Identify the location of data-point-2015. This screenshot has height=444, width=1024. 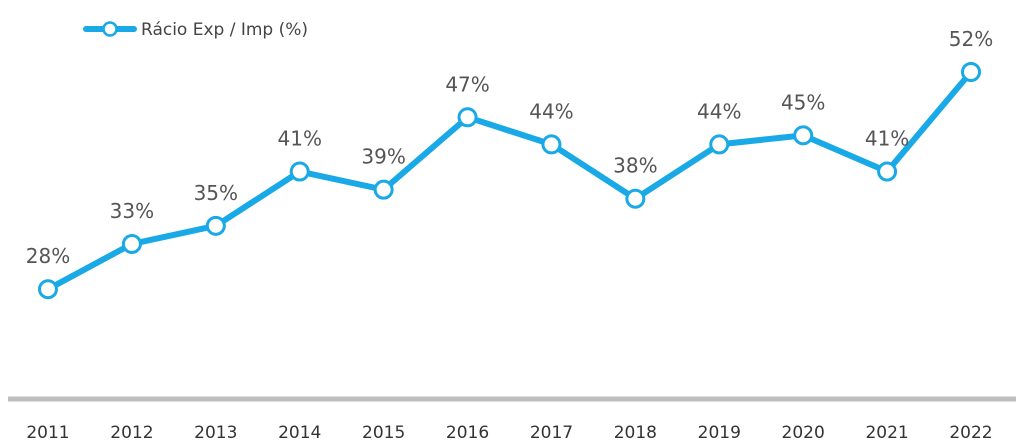
(383, 189).